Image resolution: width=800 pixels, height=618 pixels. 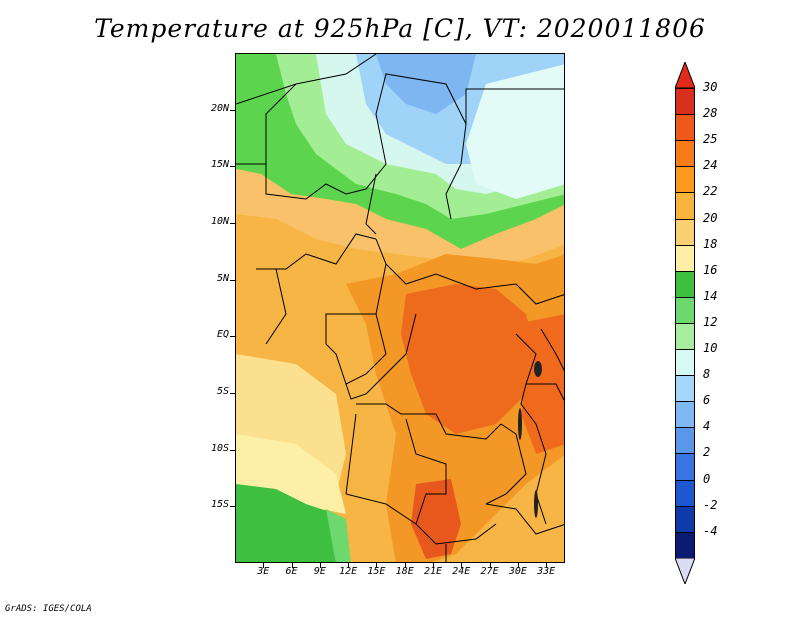 What do you see at coordinates (517, 571) in the screenshot?
I see `longitude-label: 30E` at bounding box center [517, 571].